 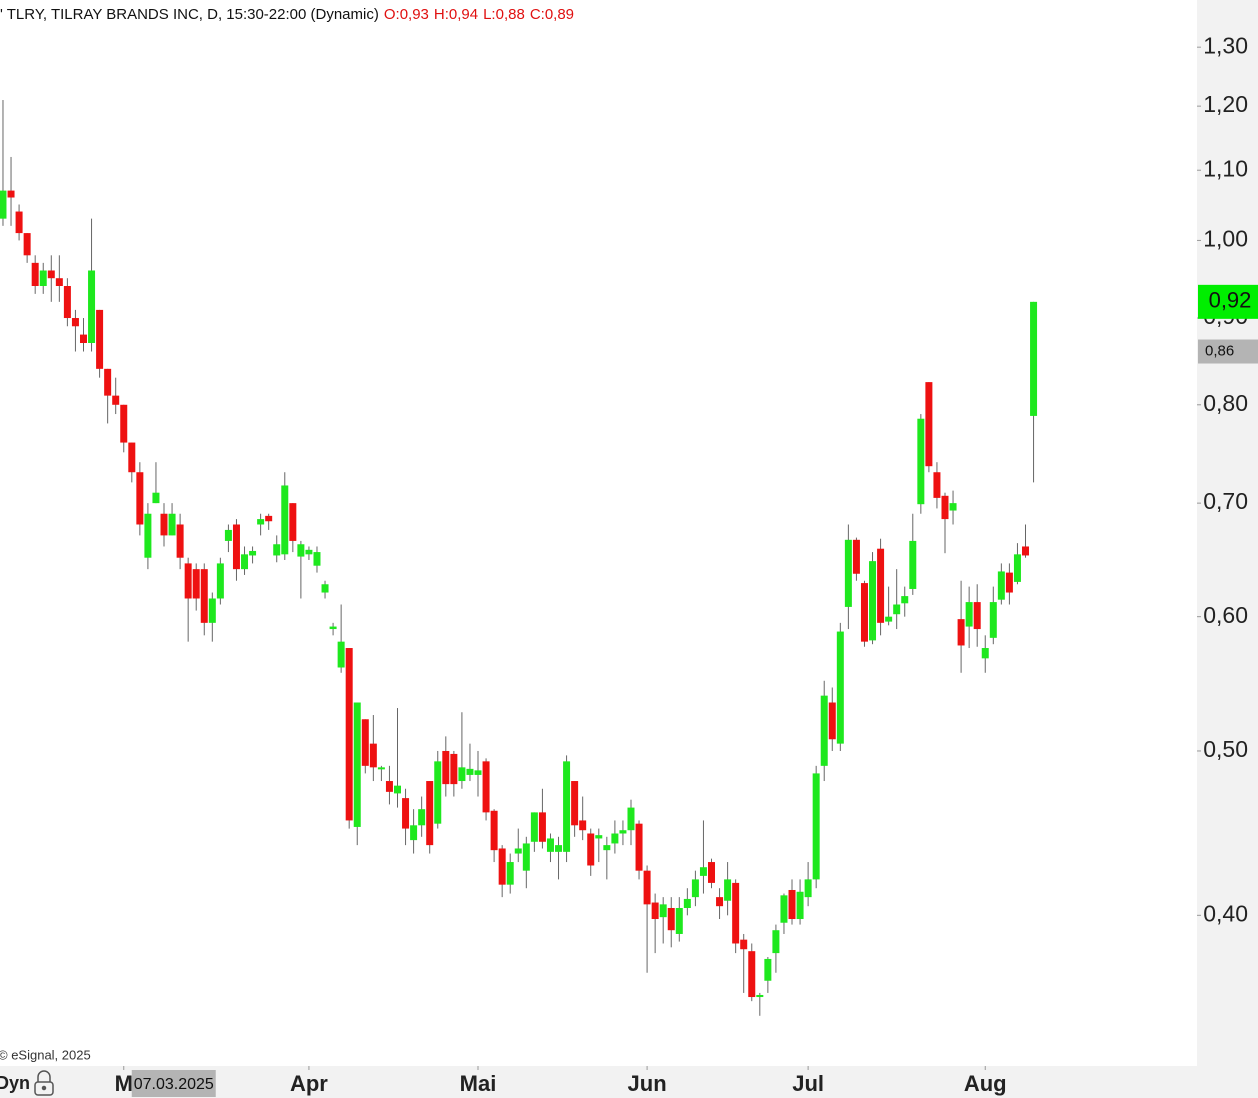 I want to click on ohlc-high: H:0,94, so click(x=456, y=14).